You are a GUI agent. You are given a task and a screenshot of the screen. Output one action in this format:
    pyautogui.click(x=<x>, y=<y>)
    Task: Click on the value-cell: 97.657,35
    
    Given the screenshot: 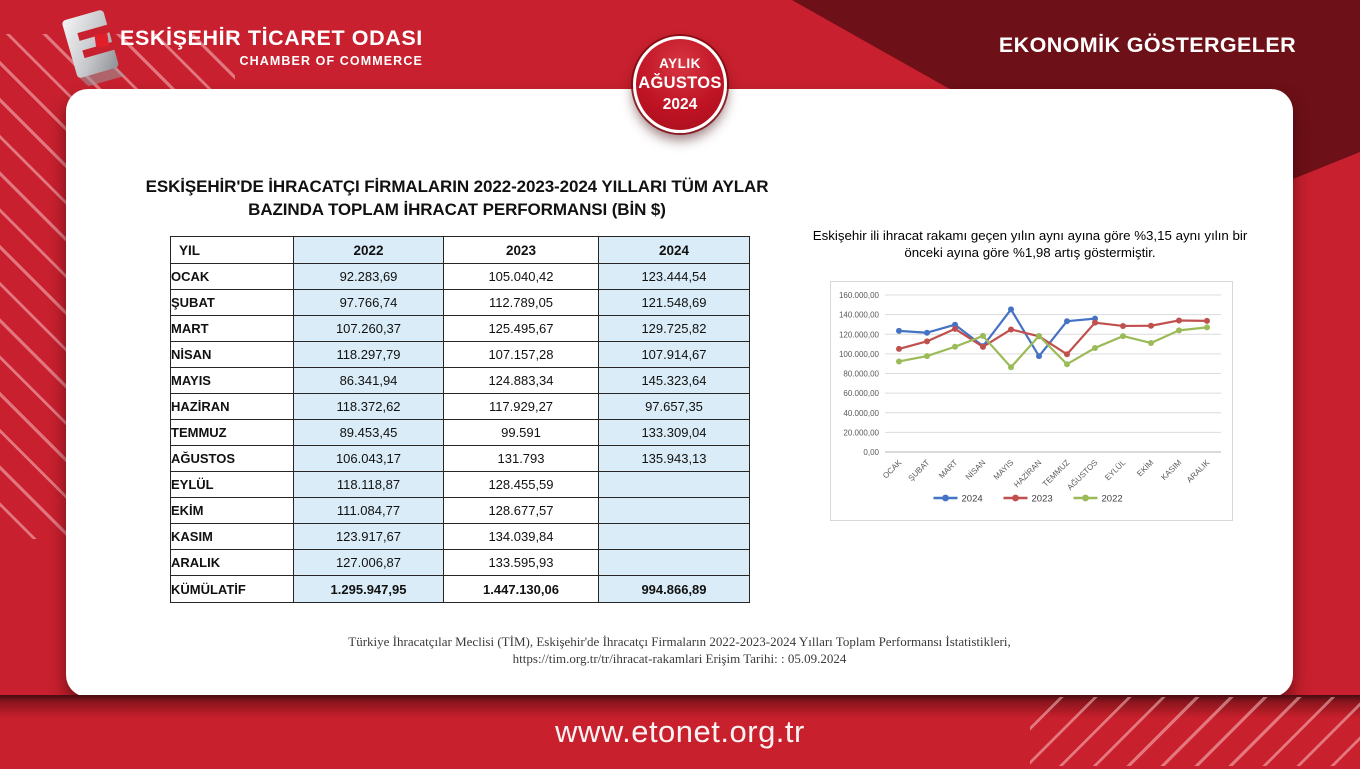 What is the action you would take?
    pyautogui.click(x=674, y=406)
    